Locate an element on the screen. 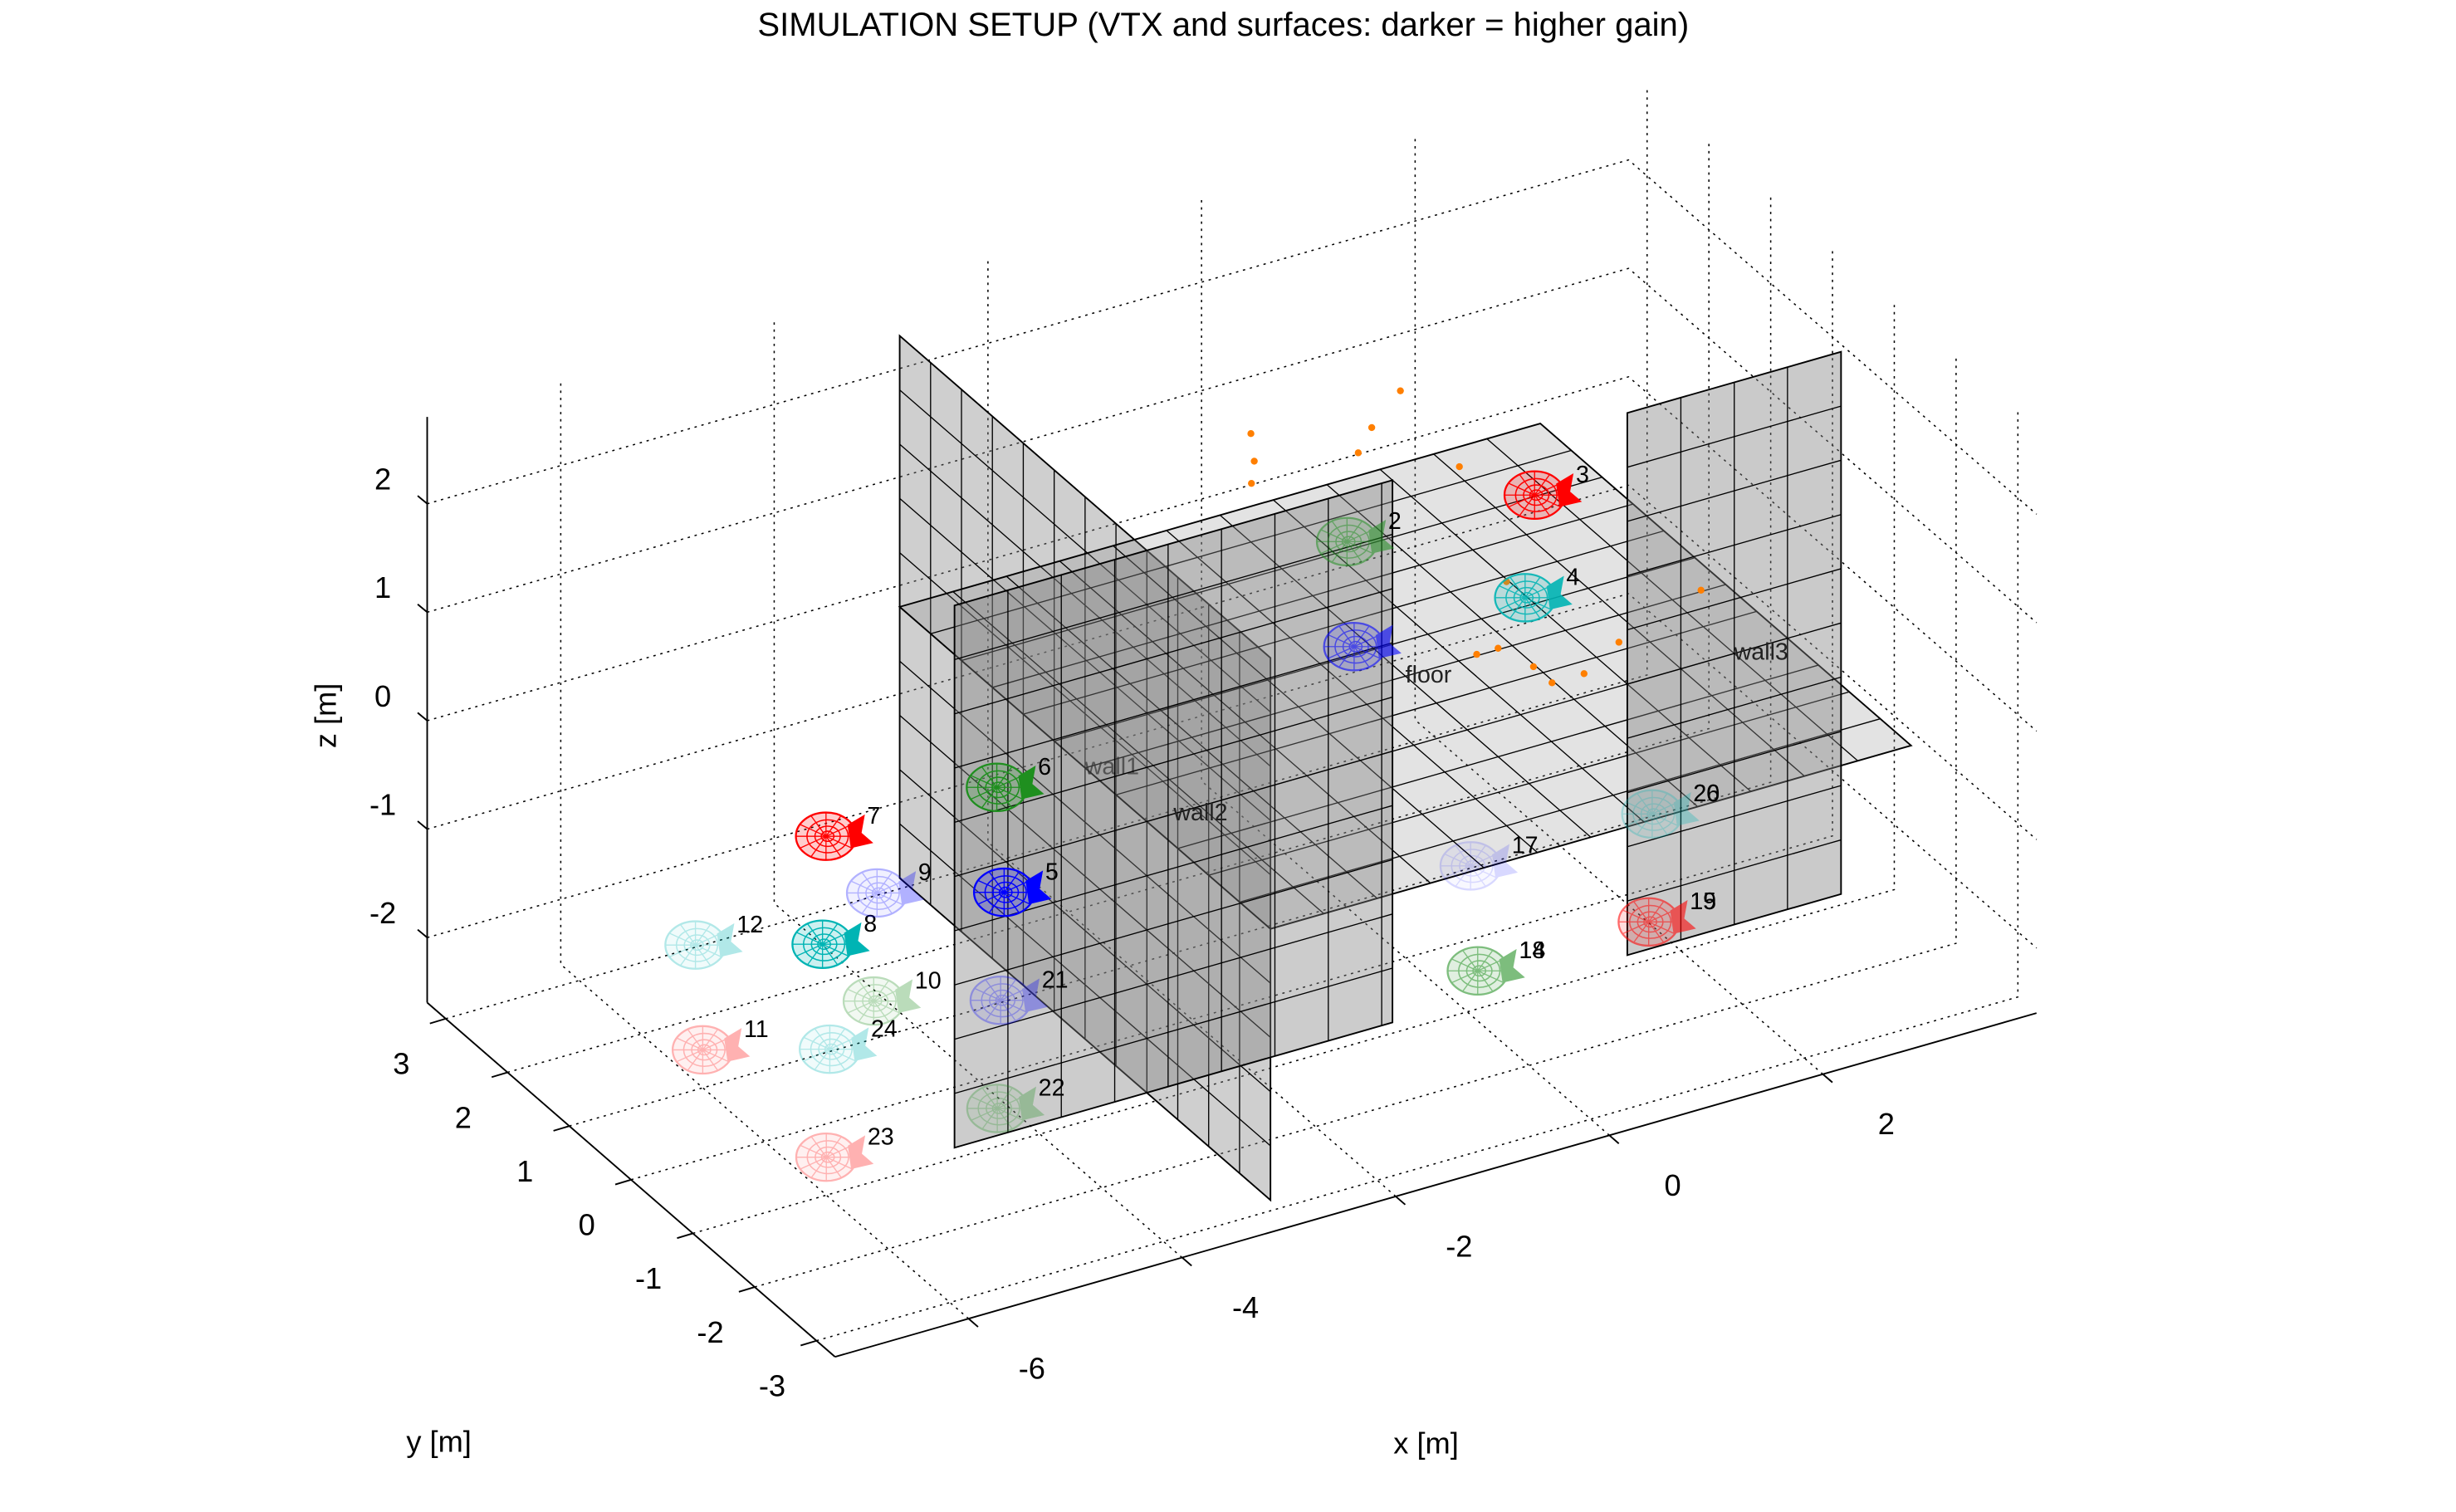 This screenshot has height=1512, width=2456. grid-line is located at coordinates (978, 788).